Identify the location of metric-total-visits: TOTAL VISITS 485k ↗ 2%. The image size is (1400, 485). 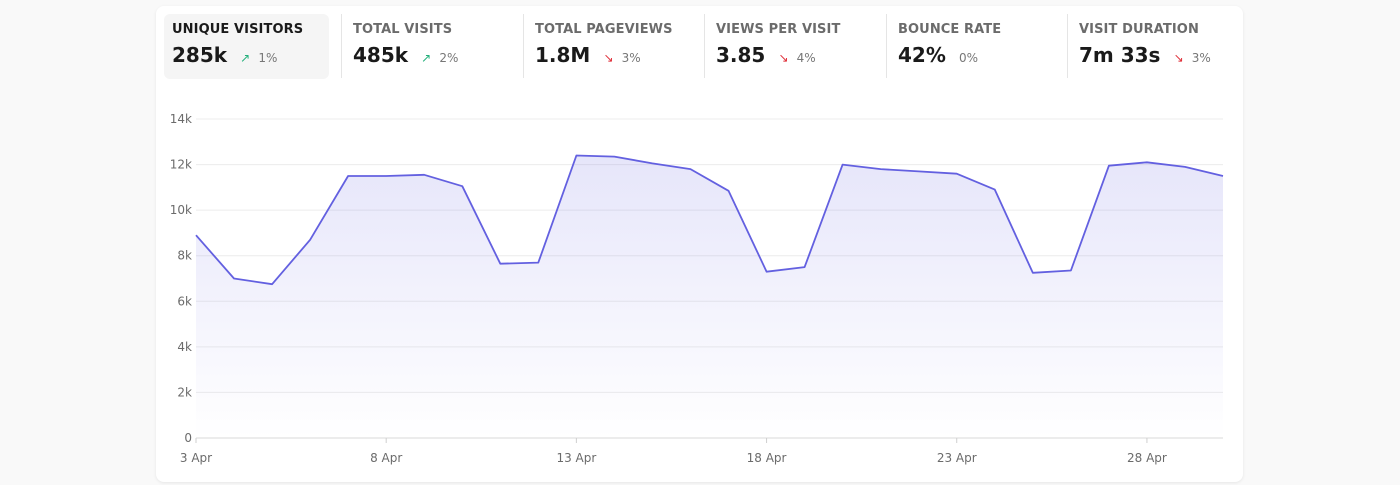
(428, 46).